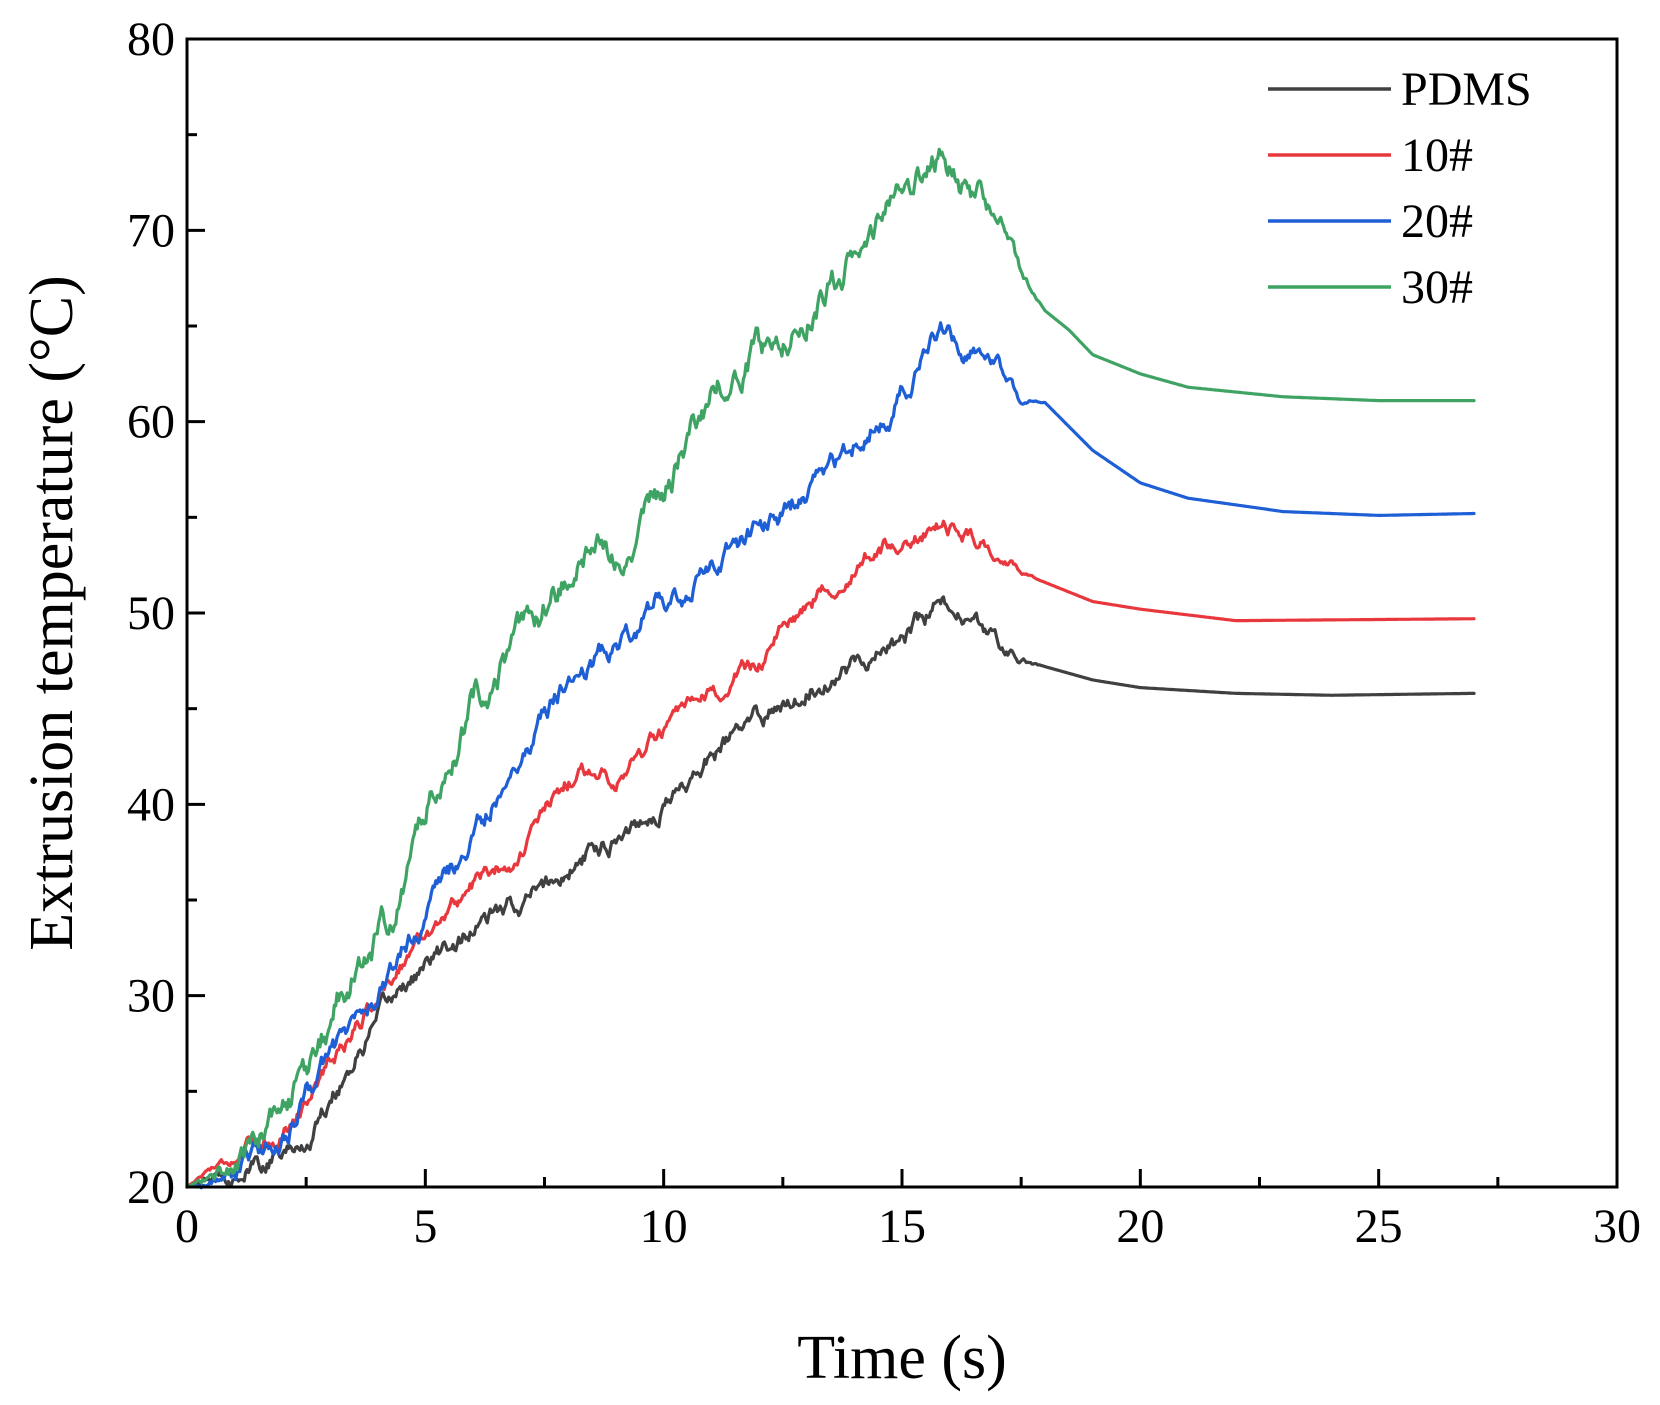 Image resolution: width=1660 pixels, height=1405 pixels. What do you see at coordinates (425, 1226) in the screenshot?
I see `x-tick-label-5: 5` at bounding box center [425, 1226].